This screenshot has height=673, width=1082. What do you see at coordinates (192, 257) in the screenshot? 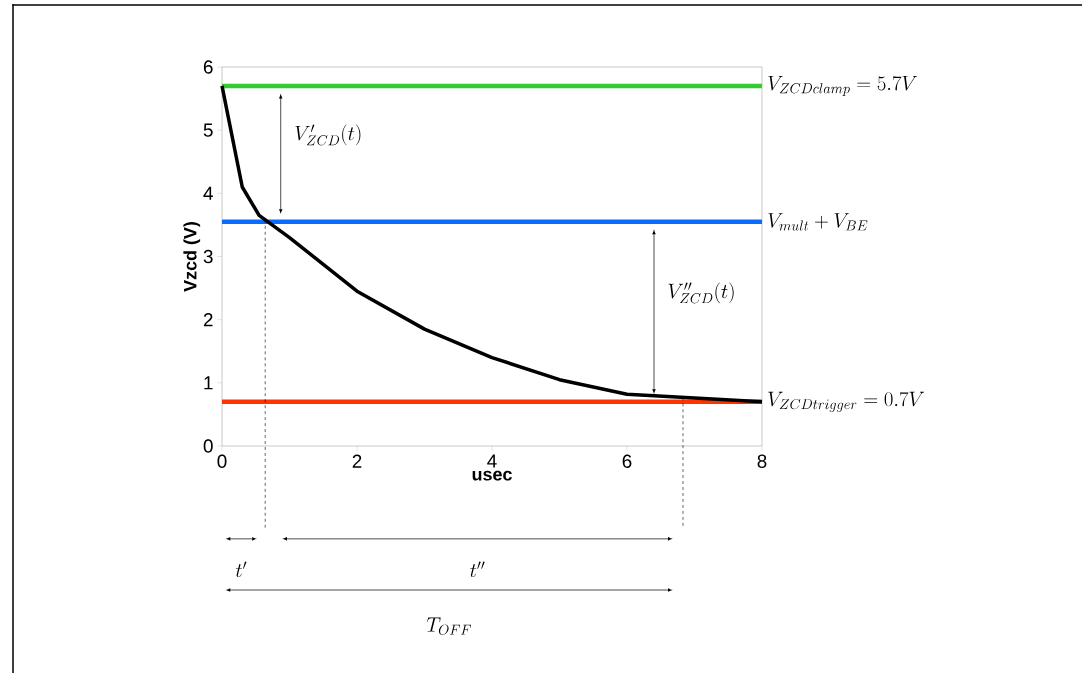
I see `y-axis-title: Vzcd (V)` at bounding box center [192, 257].